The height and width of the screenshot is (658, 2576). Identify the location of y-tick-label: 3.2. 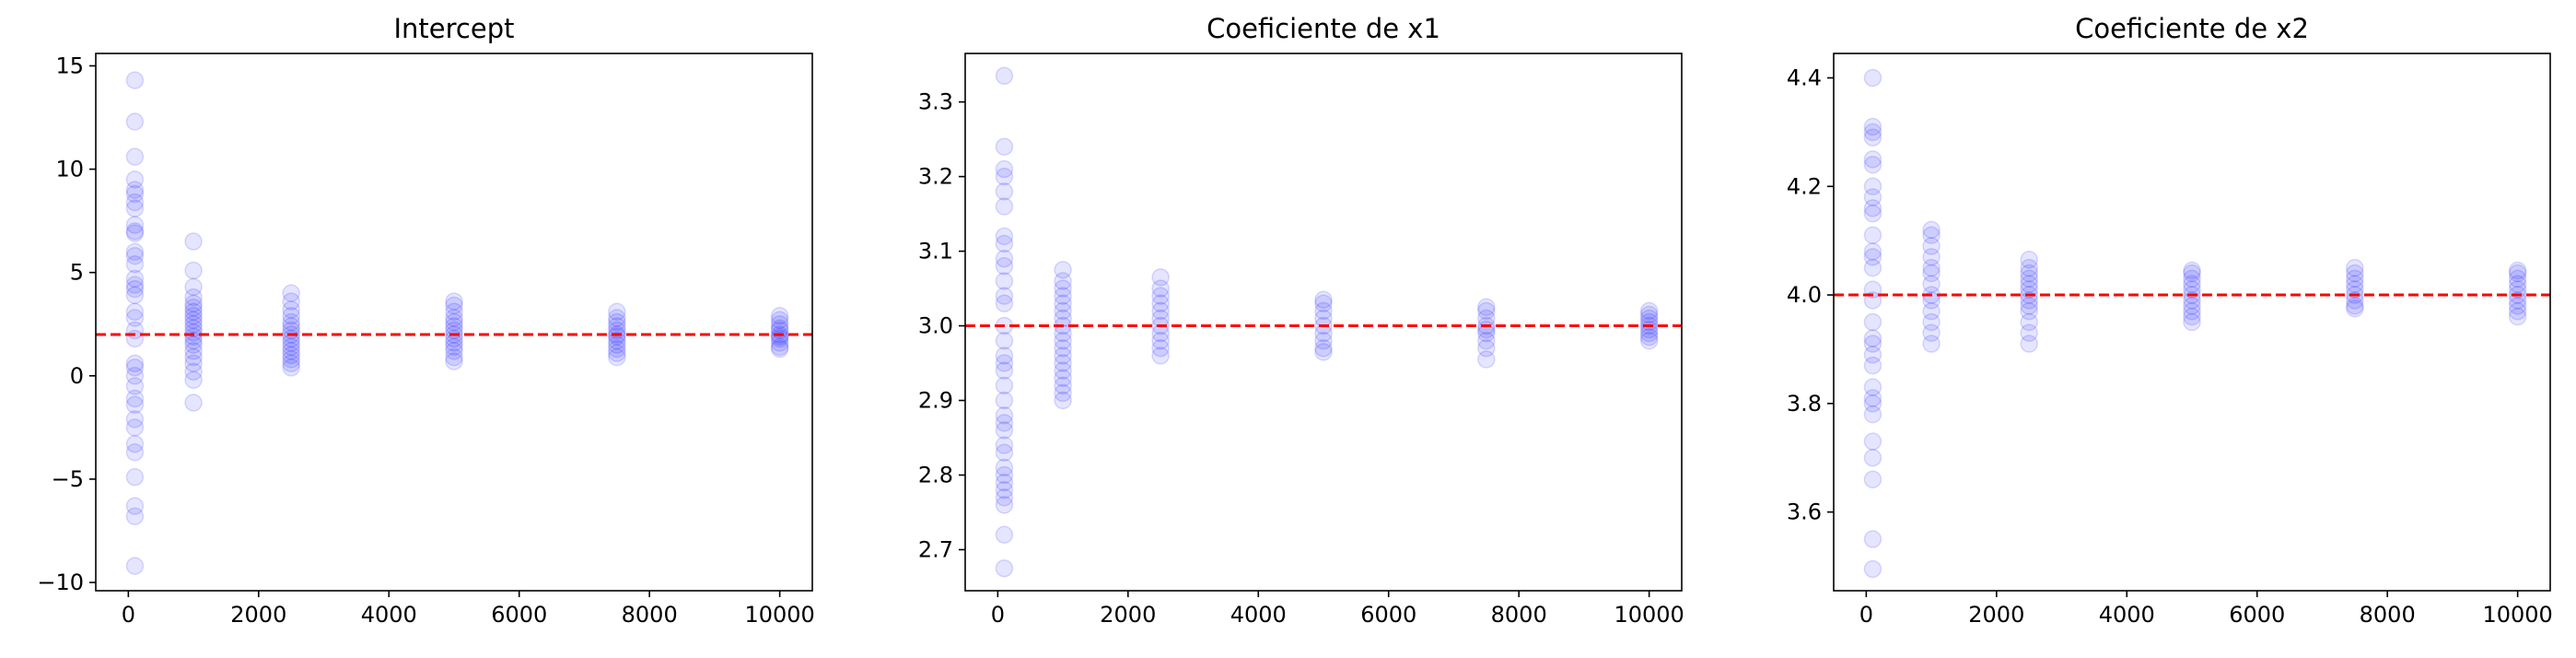
(935, 177).